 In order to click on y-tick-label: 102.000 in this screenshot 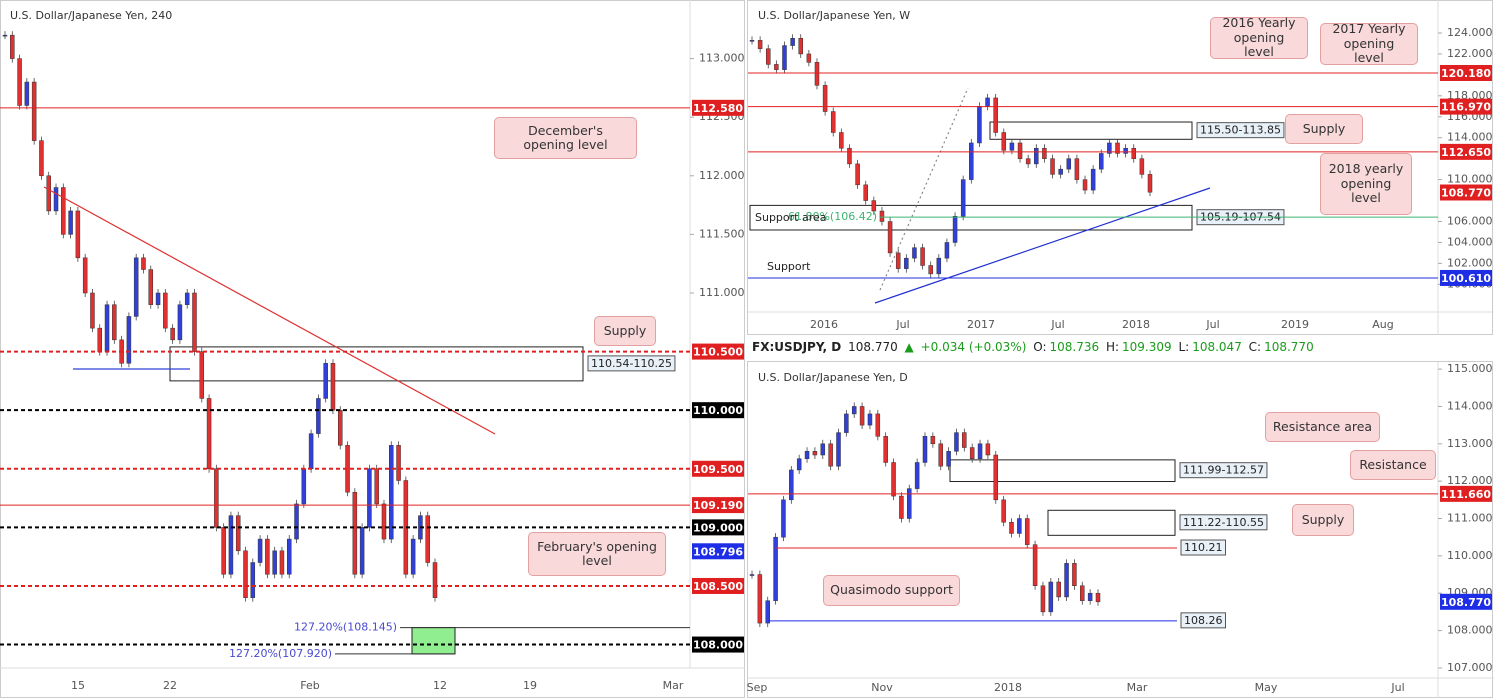, I will do `click(1470, 262)`.